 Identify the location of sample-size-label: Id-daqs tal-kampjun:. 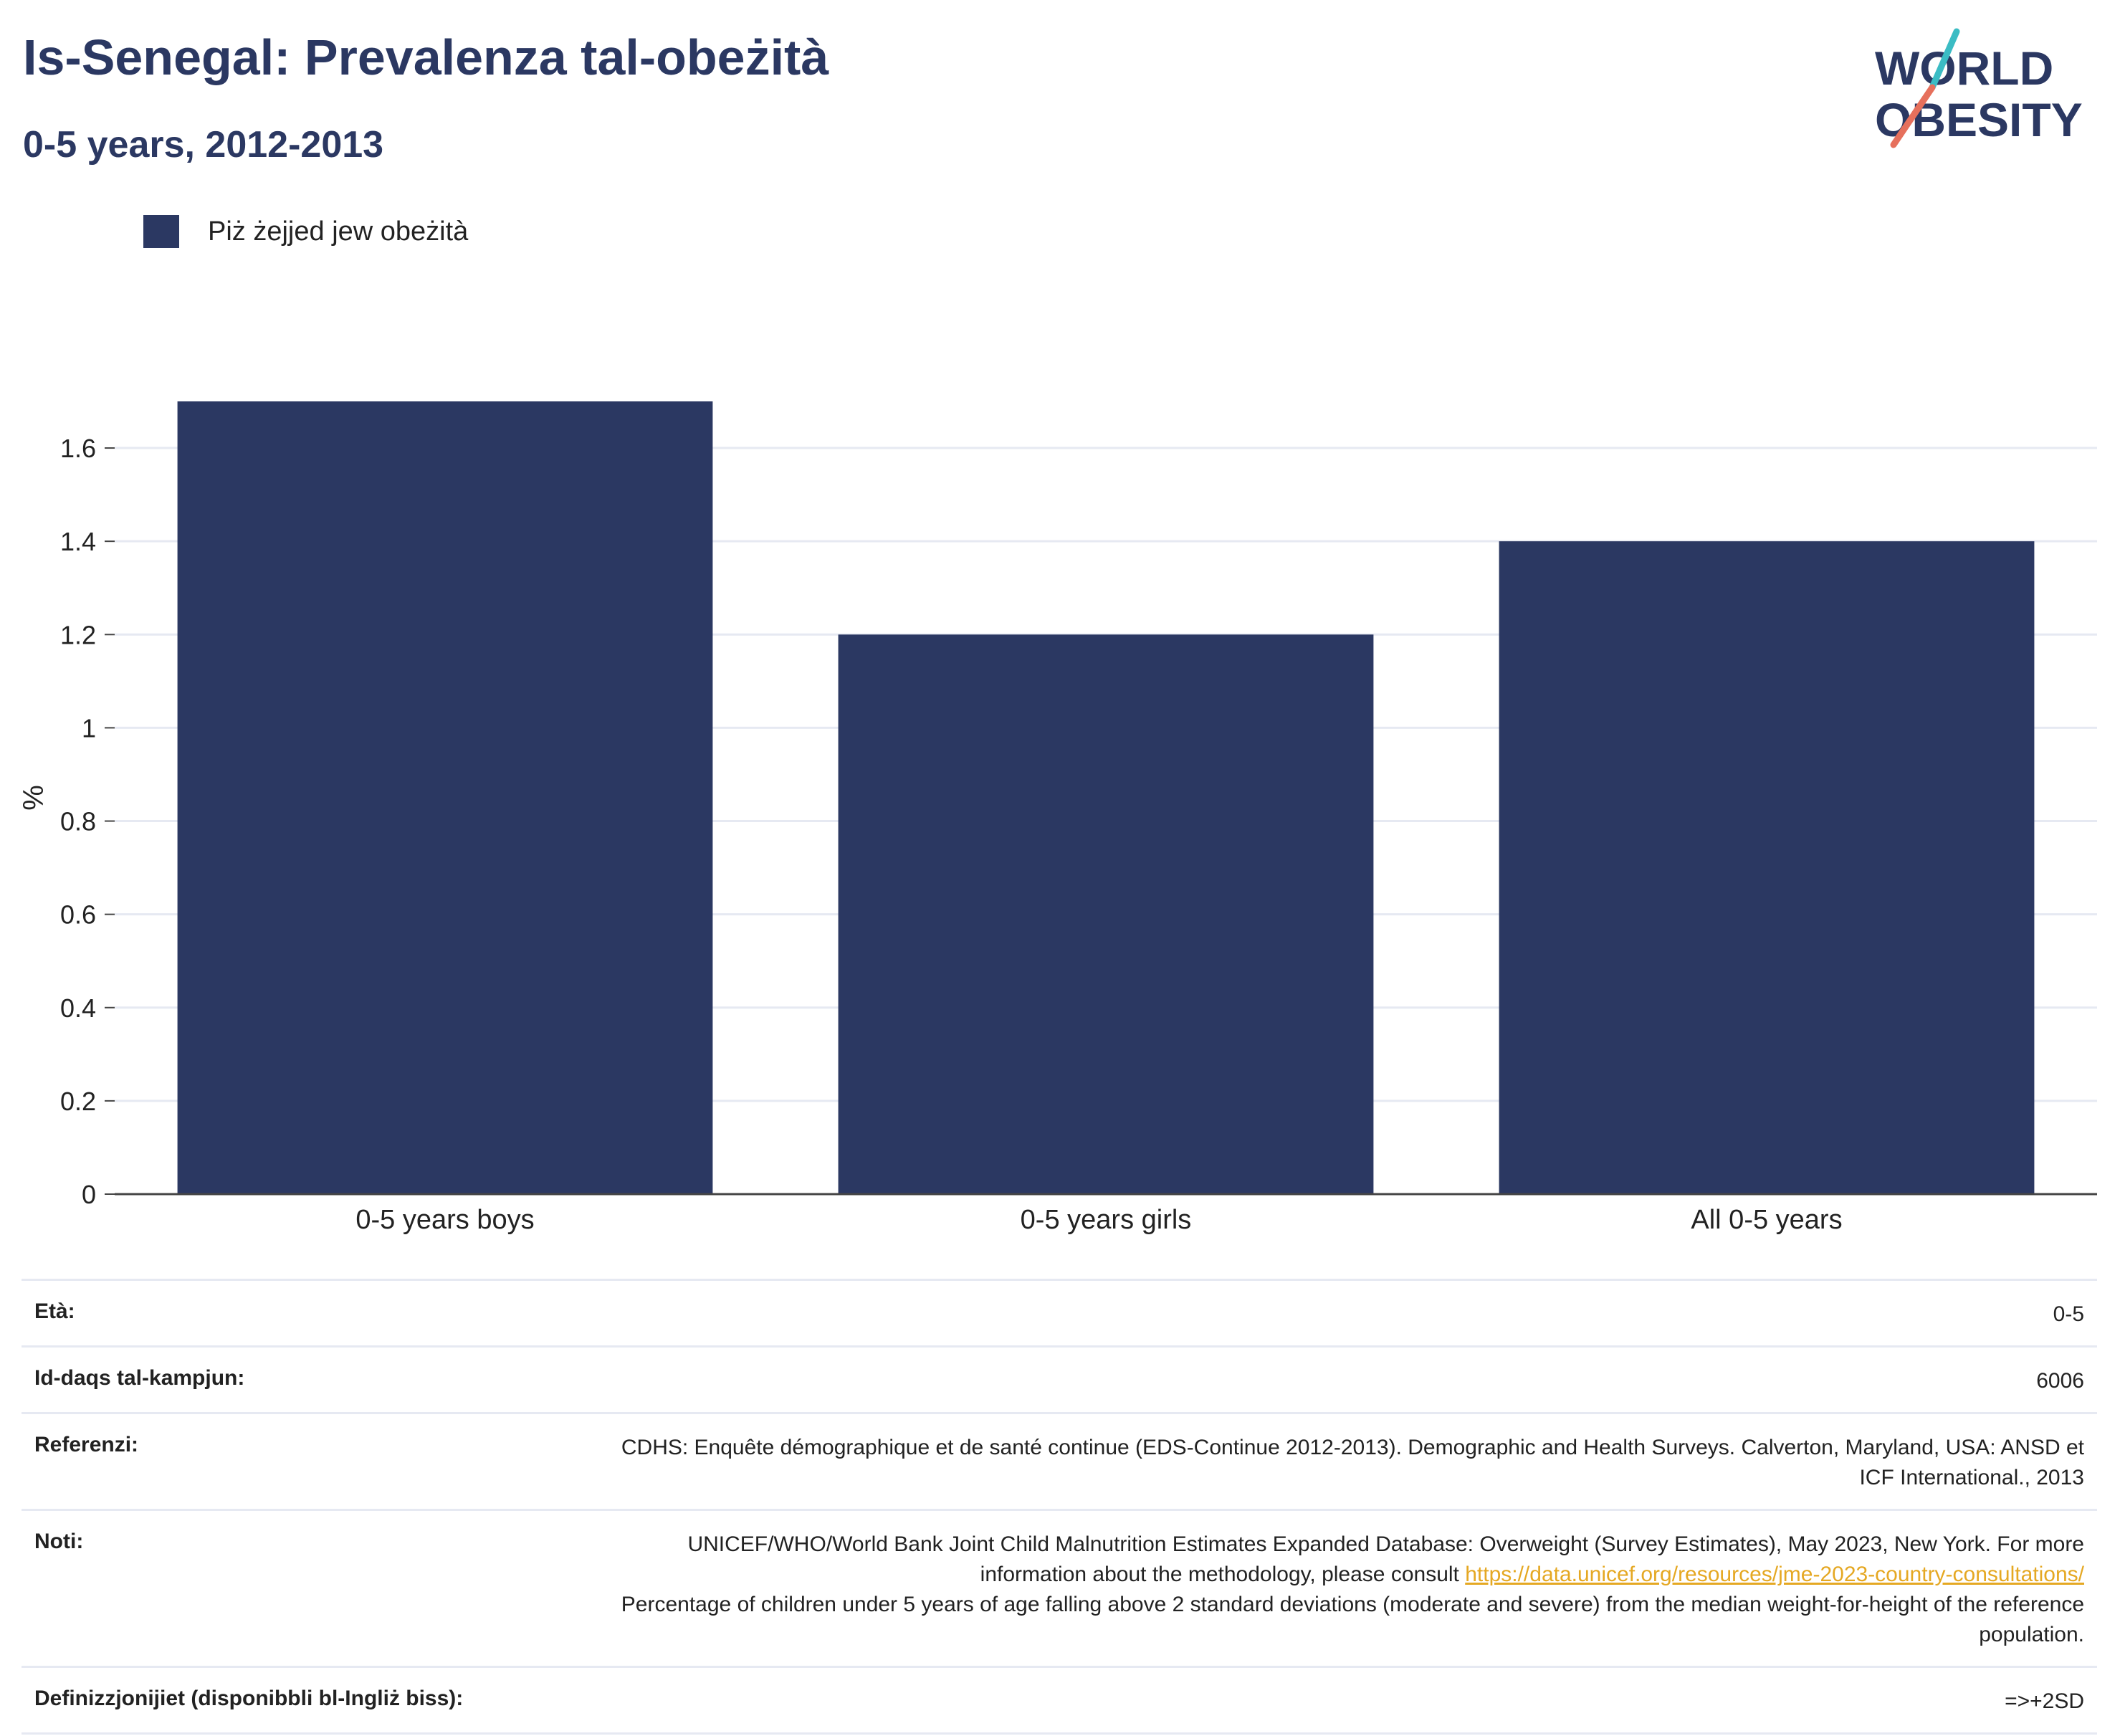
(139, 1378).